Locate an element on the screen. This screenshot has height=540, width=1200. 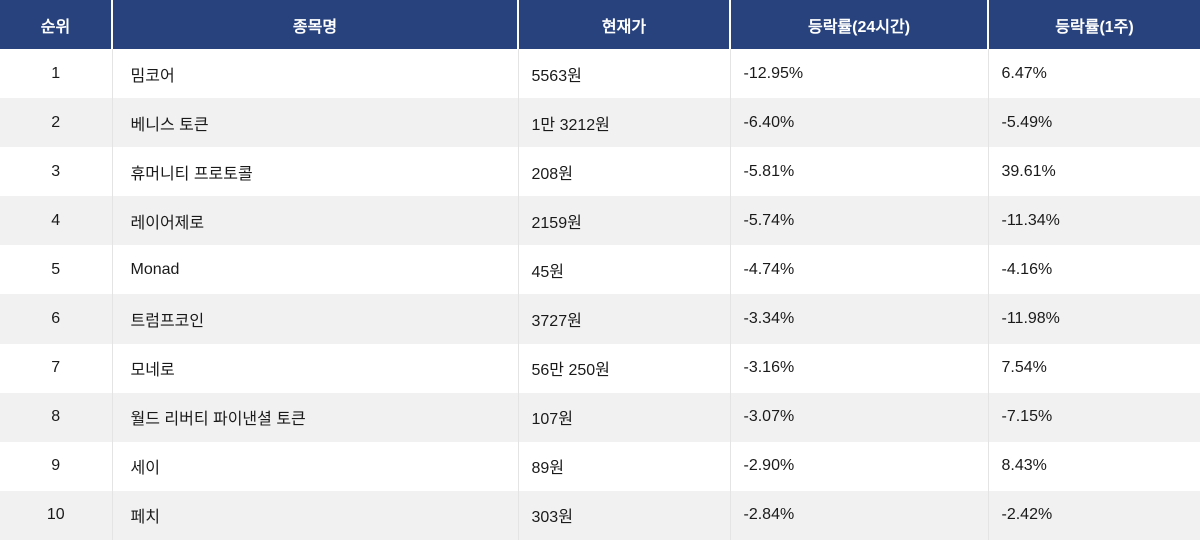
cell-change_24h: -2.90% is located at coordinates (858, 466).